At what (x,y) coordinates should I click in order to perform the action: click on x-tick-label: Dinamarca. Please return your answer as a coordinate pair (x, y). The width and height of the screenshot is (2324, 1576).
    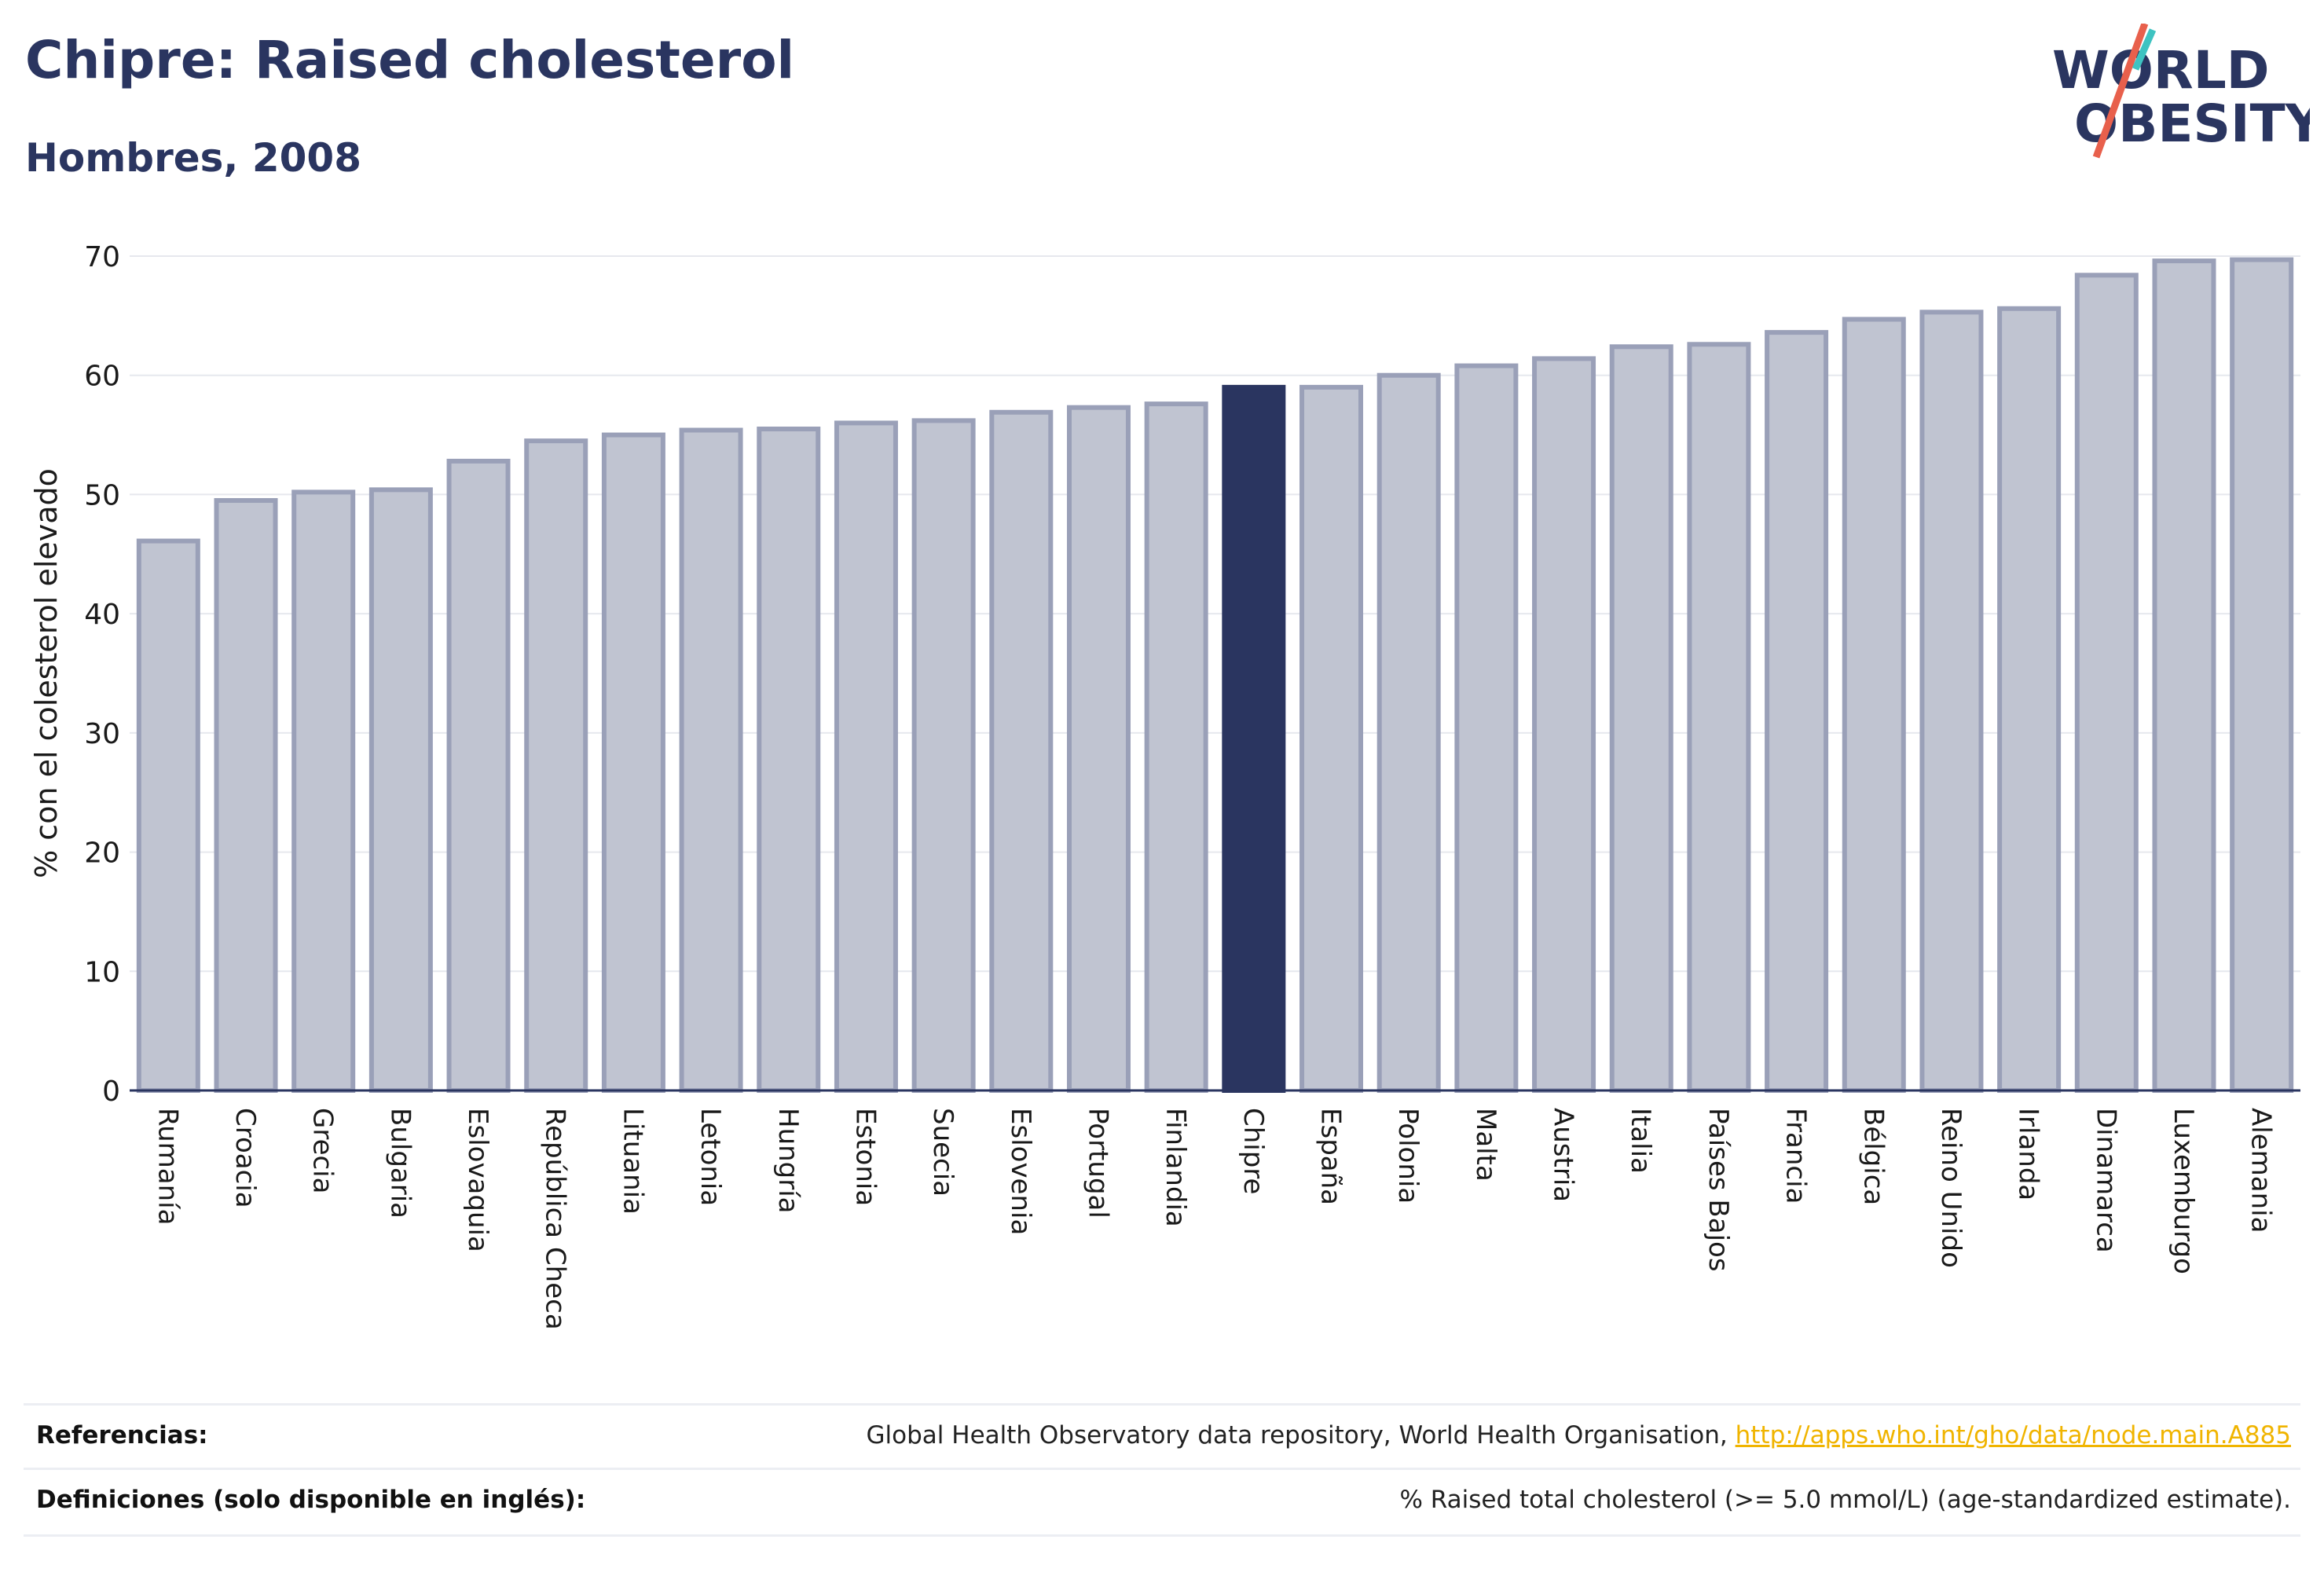
    Looking at the image, I should click on (2105, 1180).